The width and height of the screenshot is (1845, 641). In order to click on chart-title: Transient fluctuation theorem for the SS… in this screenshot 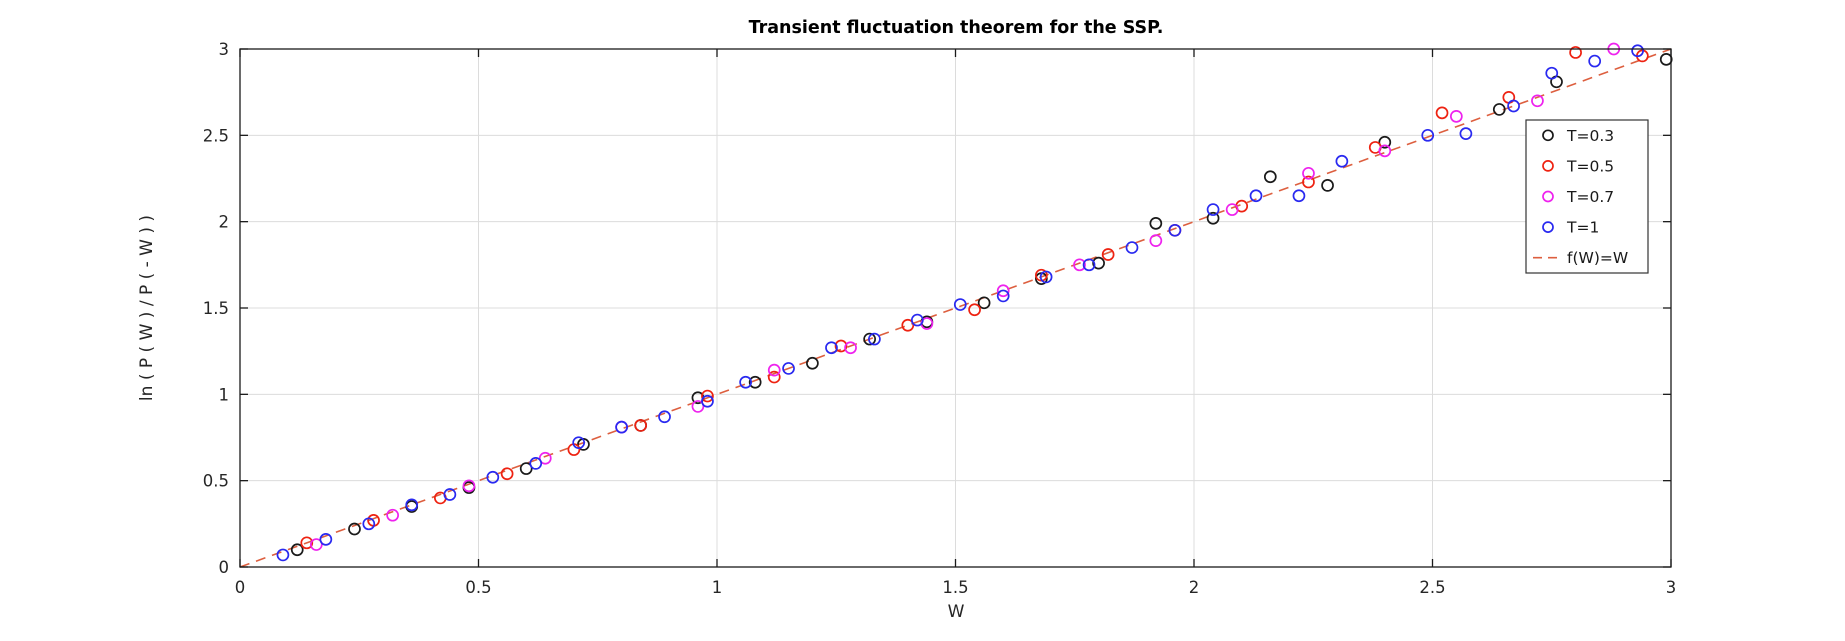, I will do `click(956, 28)`.